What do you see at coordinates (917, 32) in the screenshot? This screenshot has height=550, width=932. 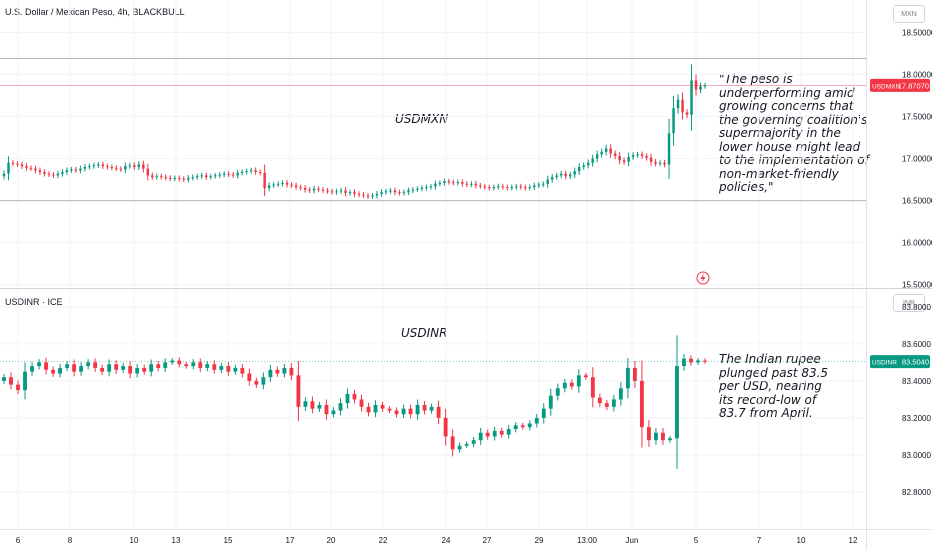 I see `y-tick-label: 18.50000` at bounding box center [917, 32].